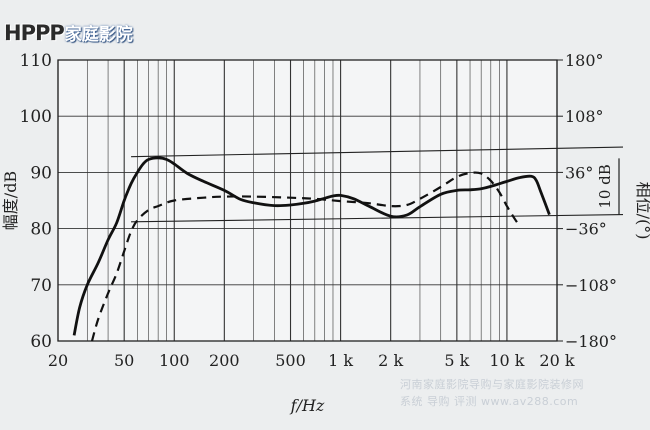 The width and height of the screenshot is (650, 430). I want to click on x-tick-label: 100, so click(174, 360).